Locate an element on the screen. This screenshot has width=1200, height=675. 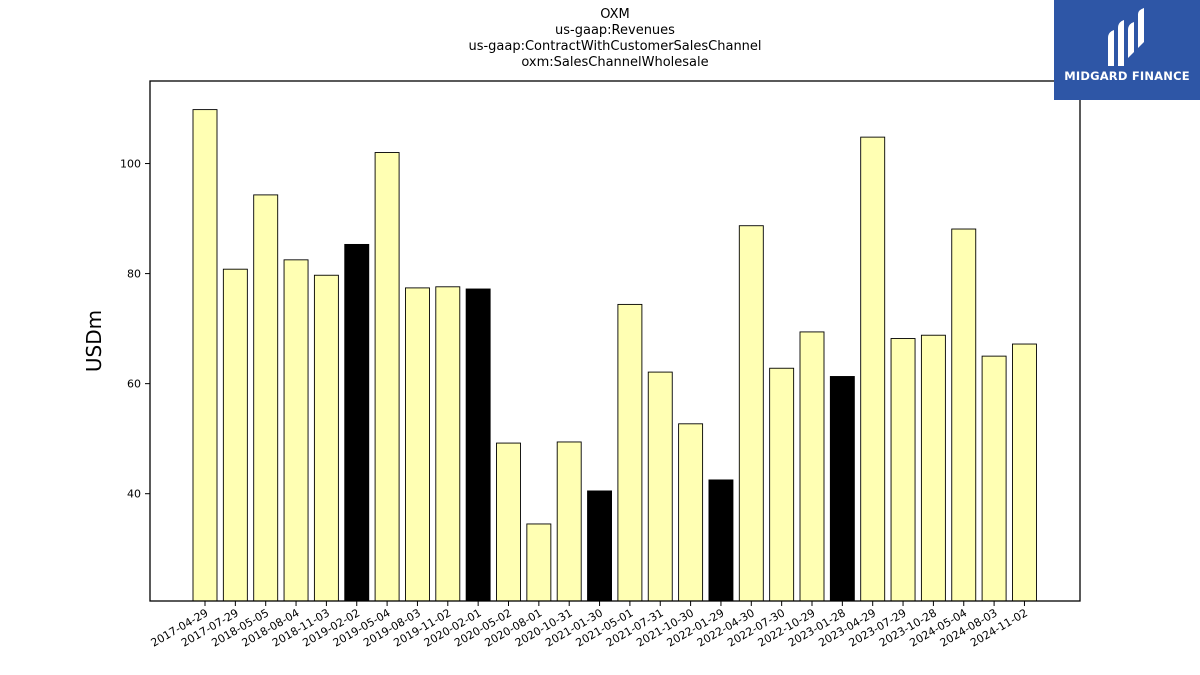
logo-text: MIDGARD FINANCE is located at coordinates (1127, 76).